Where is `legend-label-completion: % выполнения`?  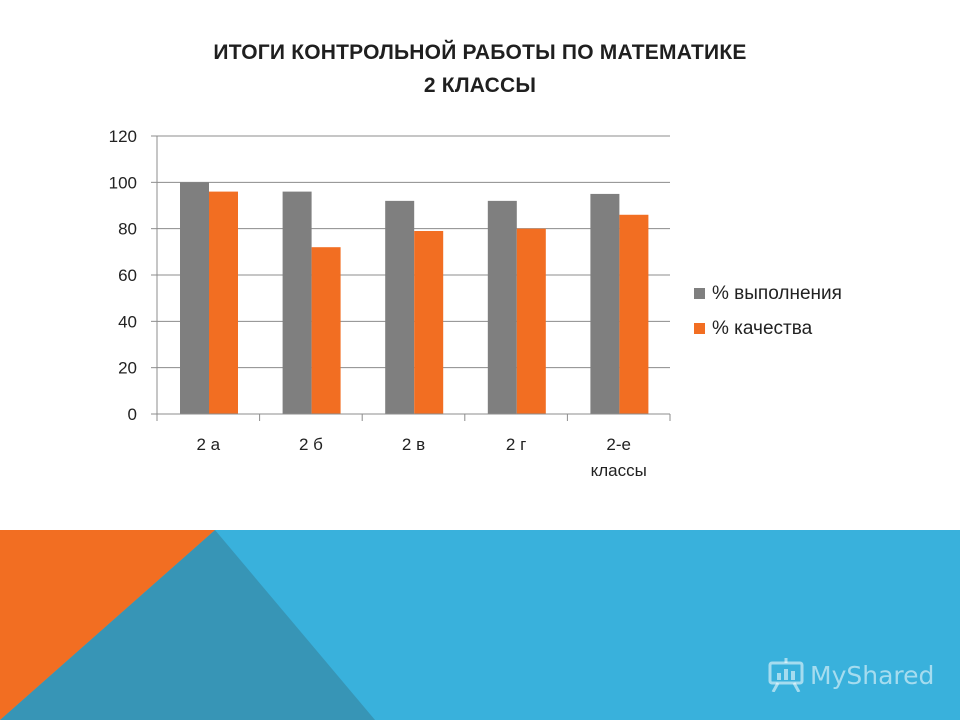 legend-label-completion: % выполнения is located at coordinates (777, 293).